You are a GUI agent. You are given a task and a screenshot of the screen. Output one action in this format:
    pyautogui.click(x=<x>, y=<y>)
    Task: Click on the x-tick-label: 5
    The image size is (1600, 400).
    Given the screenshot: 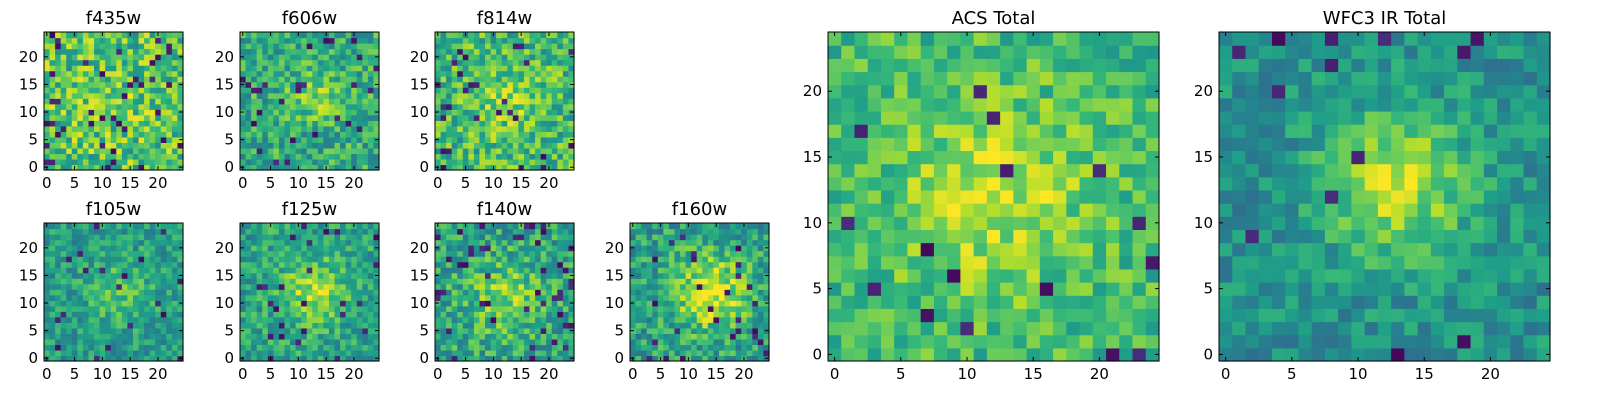 What is the action you would take?
    pyautogui.click(x=75, y=374)
    